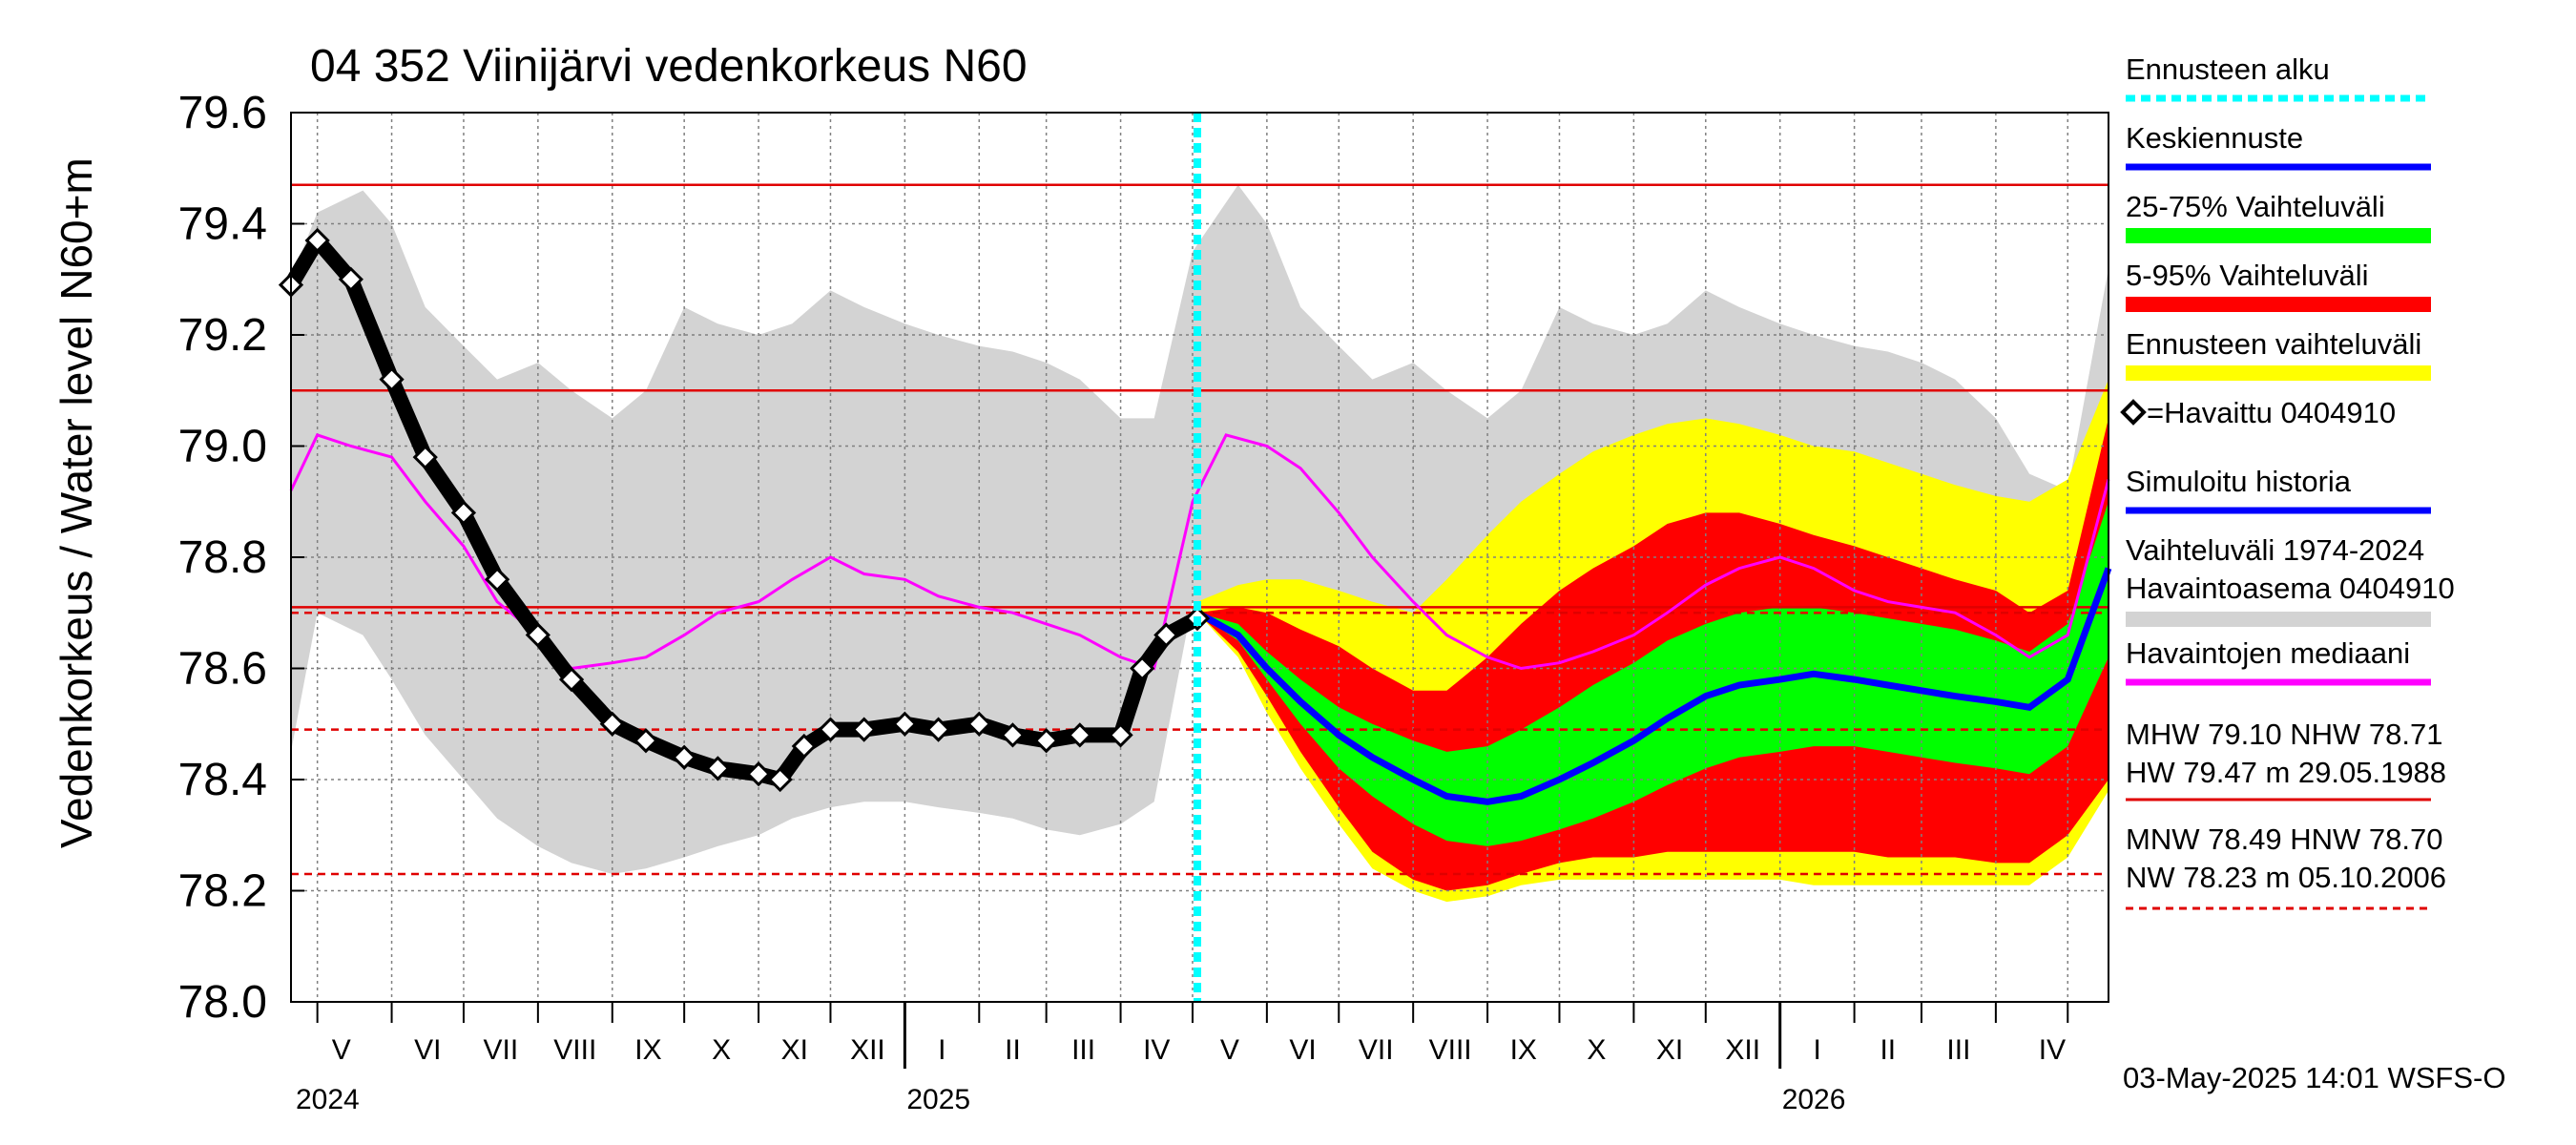  I want to click on y-tick-label: 78.0, so click(222, 1003).